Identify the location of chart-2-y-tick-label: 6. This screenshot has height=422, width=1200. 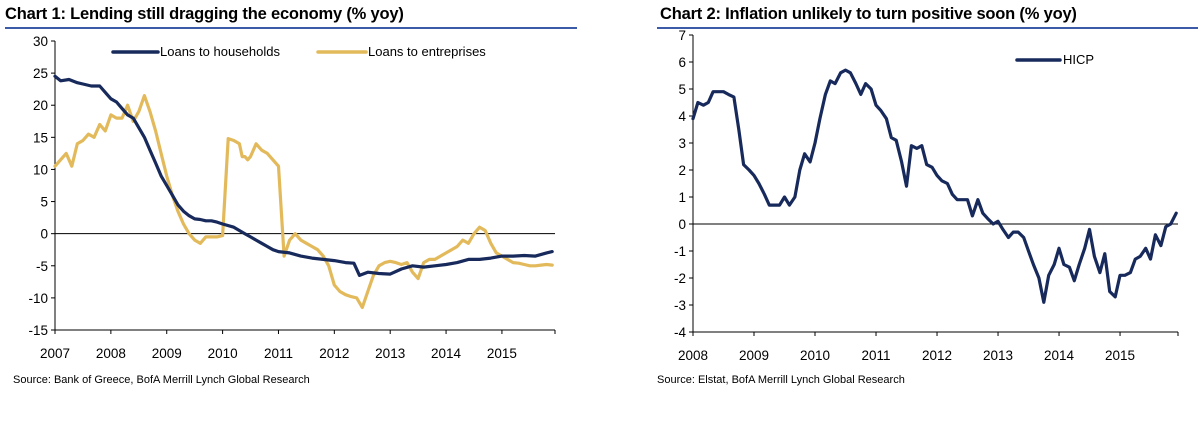
(682, 62).